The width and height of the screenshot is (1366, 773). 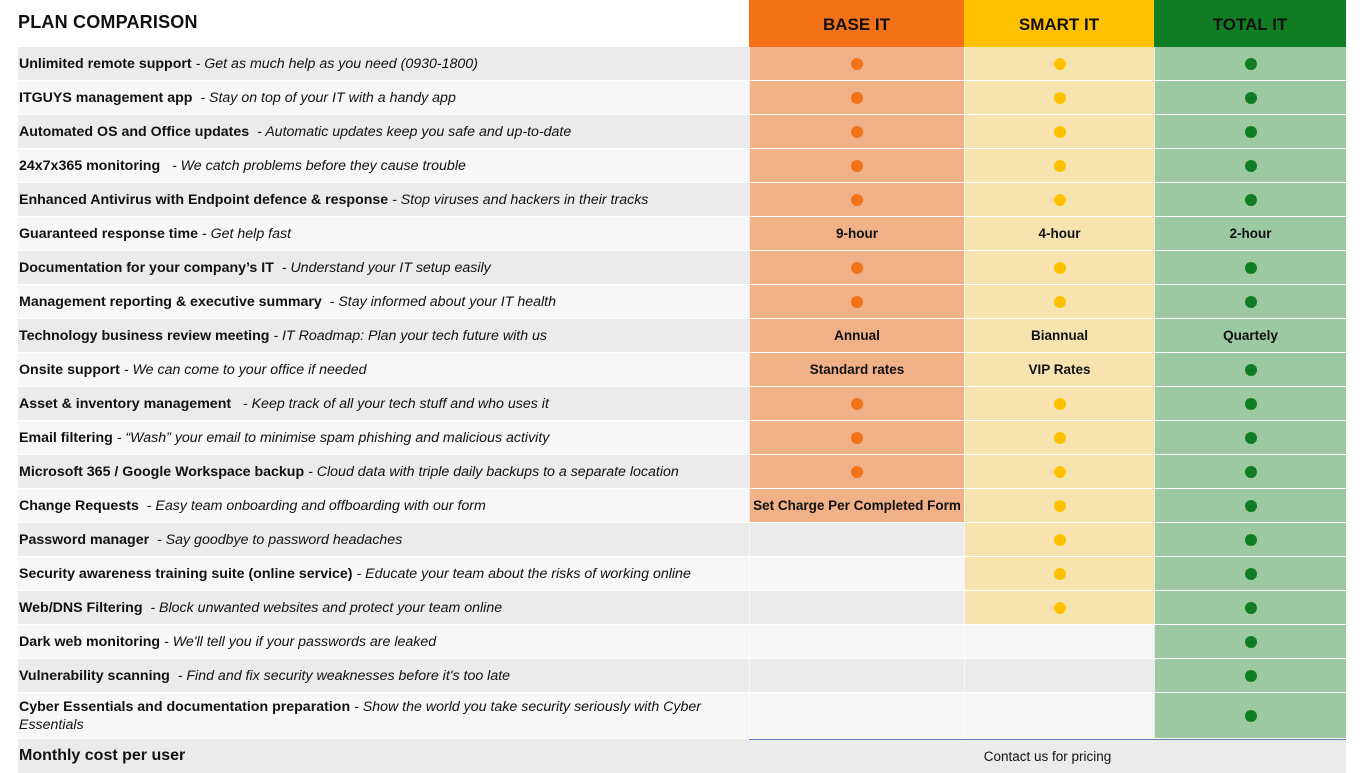 I want to click on feature-name: Automated OS and Office updates, so click(x=134, y=131).